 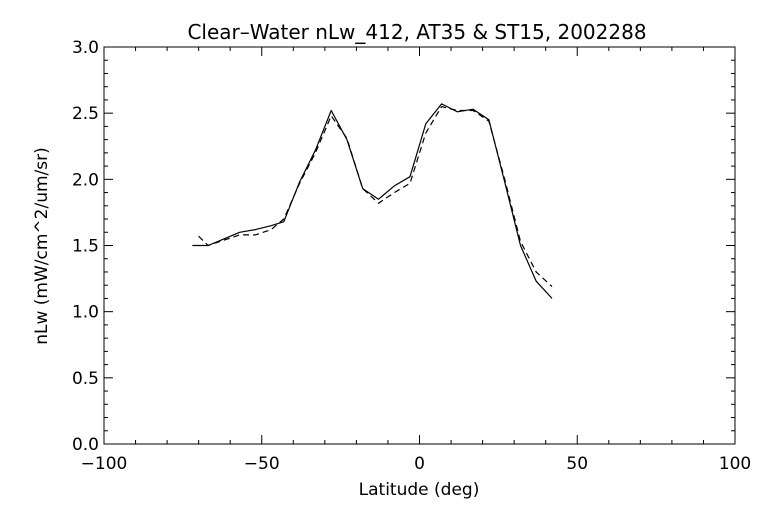 I want to click on y-axis-label: nLw (mW/cm^2/um/sr), so click(x=42, y=246).